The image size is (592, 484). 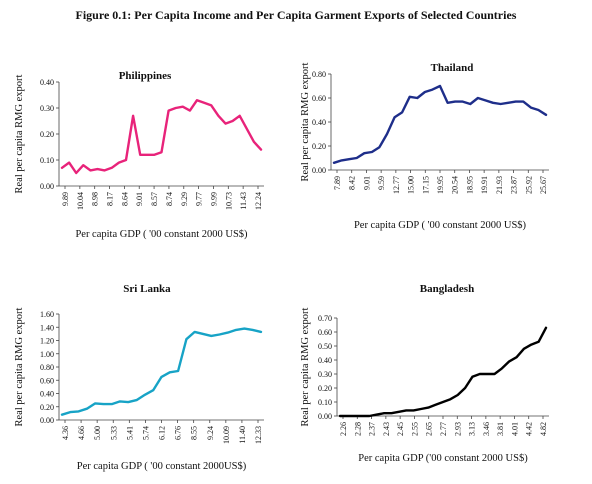 What do you see at coordinates (65, 433) in the screenshot?
I see `x-tick-label: 4.36` at bounding box center [65, 433].